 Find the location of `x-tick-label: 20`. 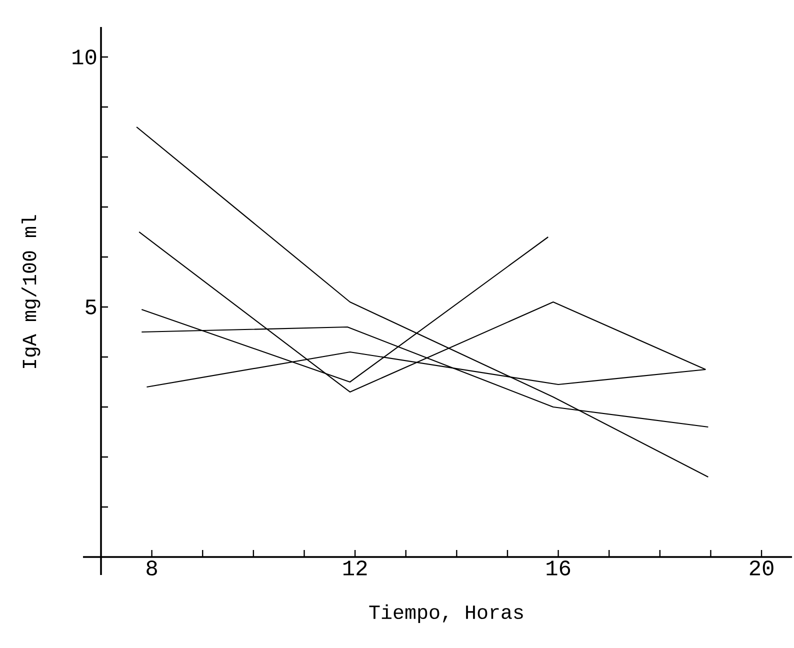

x-tick-label: 20 is located at coordinates (762, 568).